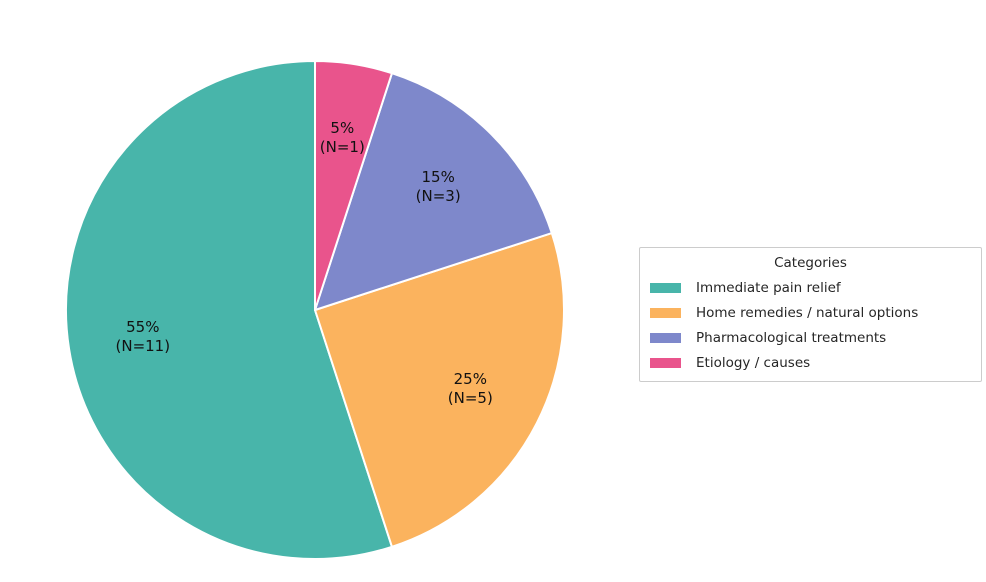 Image resolution: width=986 pixels, height=582 pixels. Describe the element at coordinates (342, 127) in the screenshot. I see `pie-slice-percent: 5%` at that location.